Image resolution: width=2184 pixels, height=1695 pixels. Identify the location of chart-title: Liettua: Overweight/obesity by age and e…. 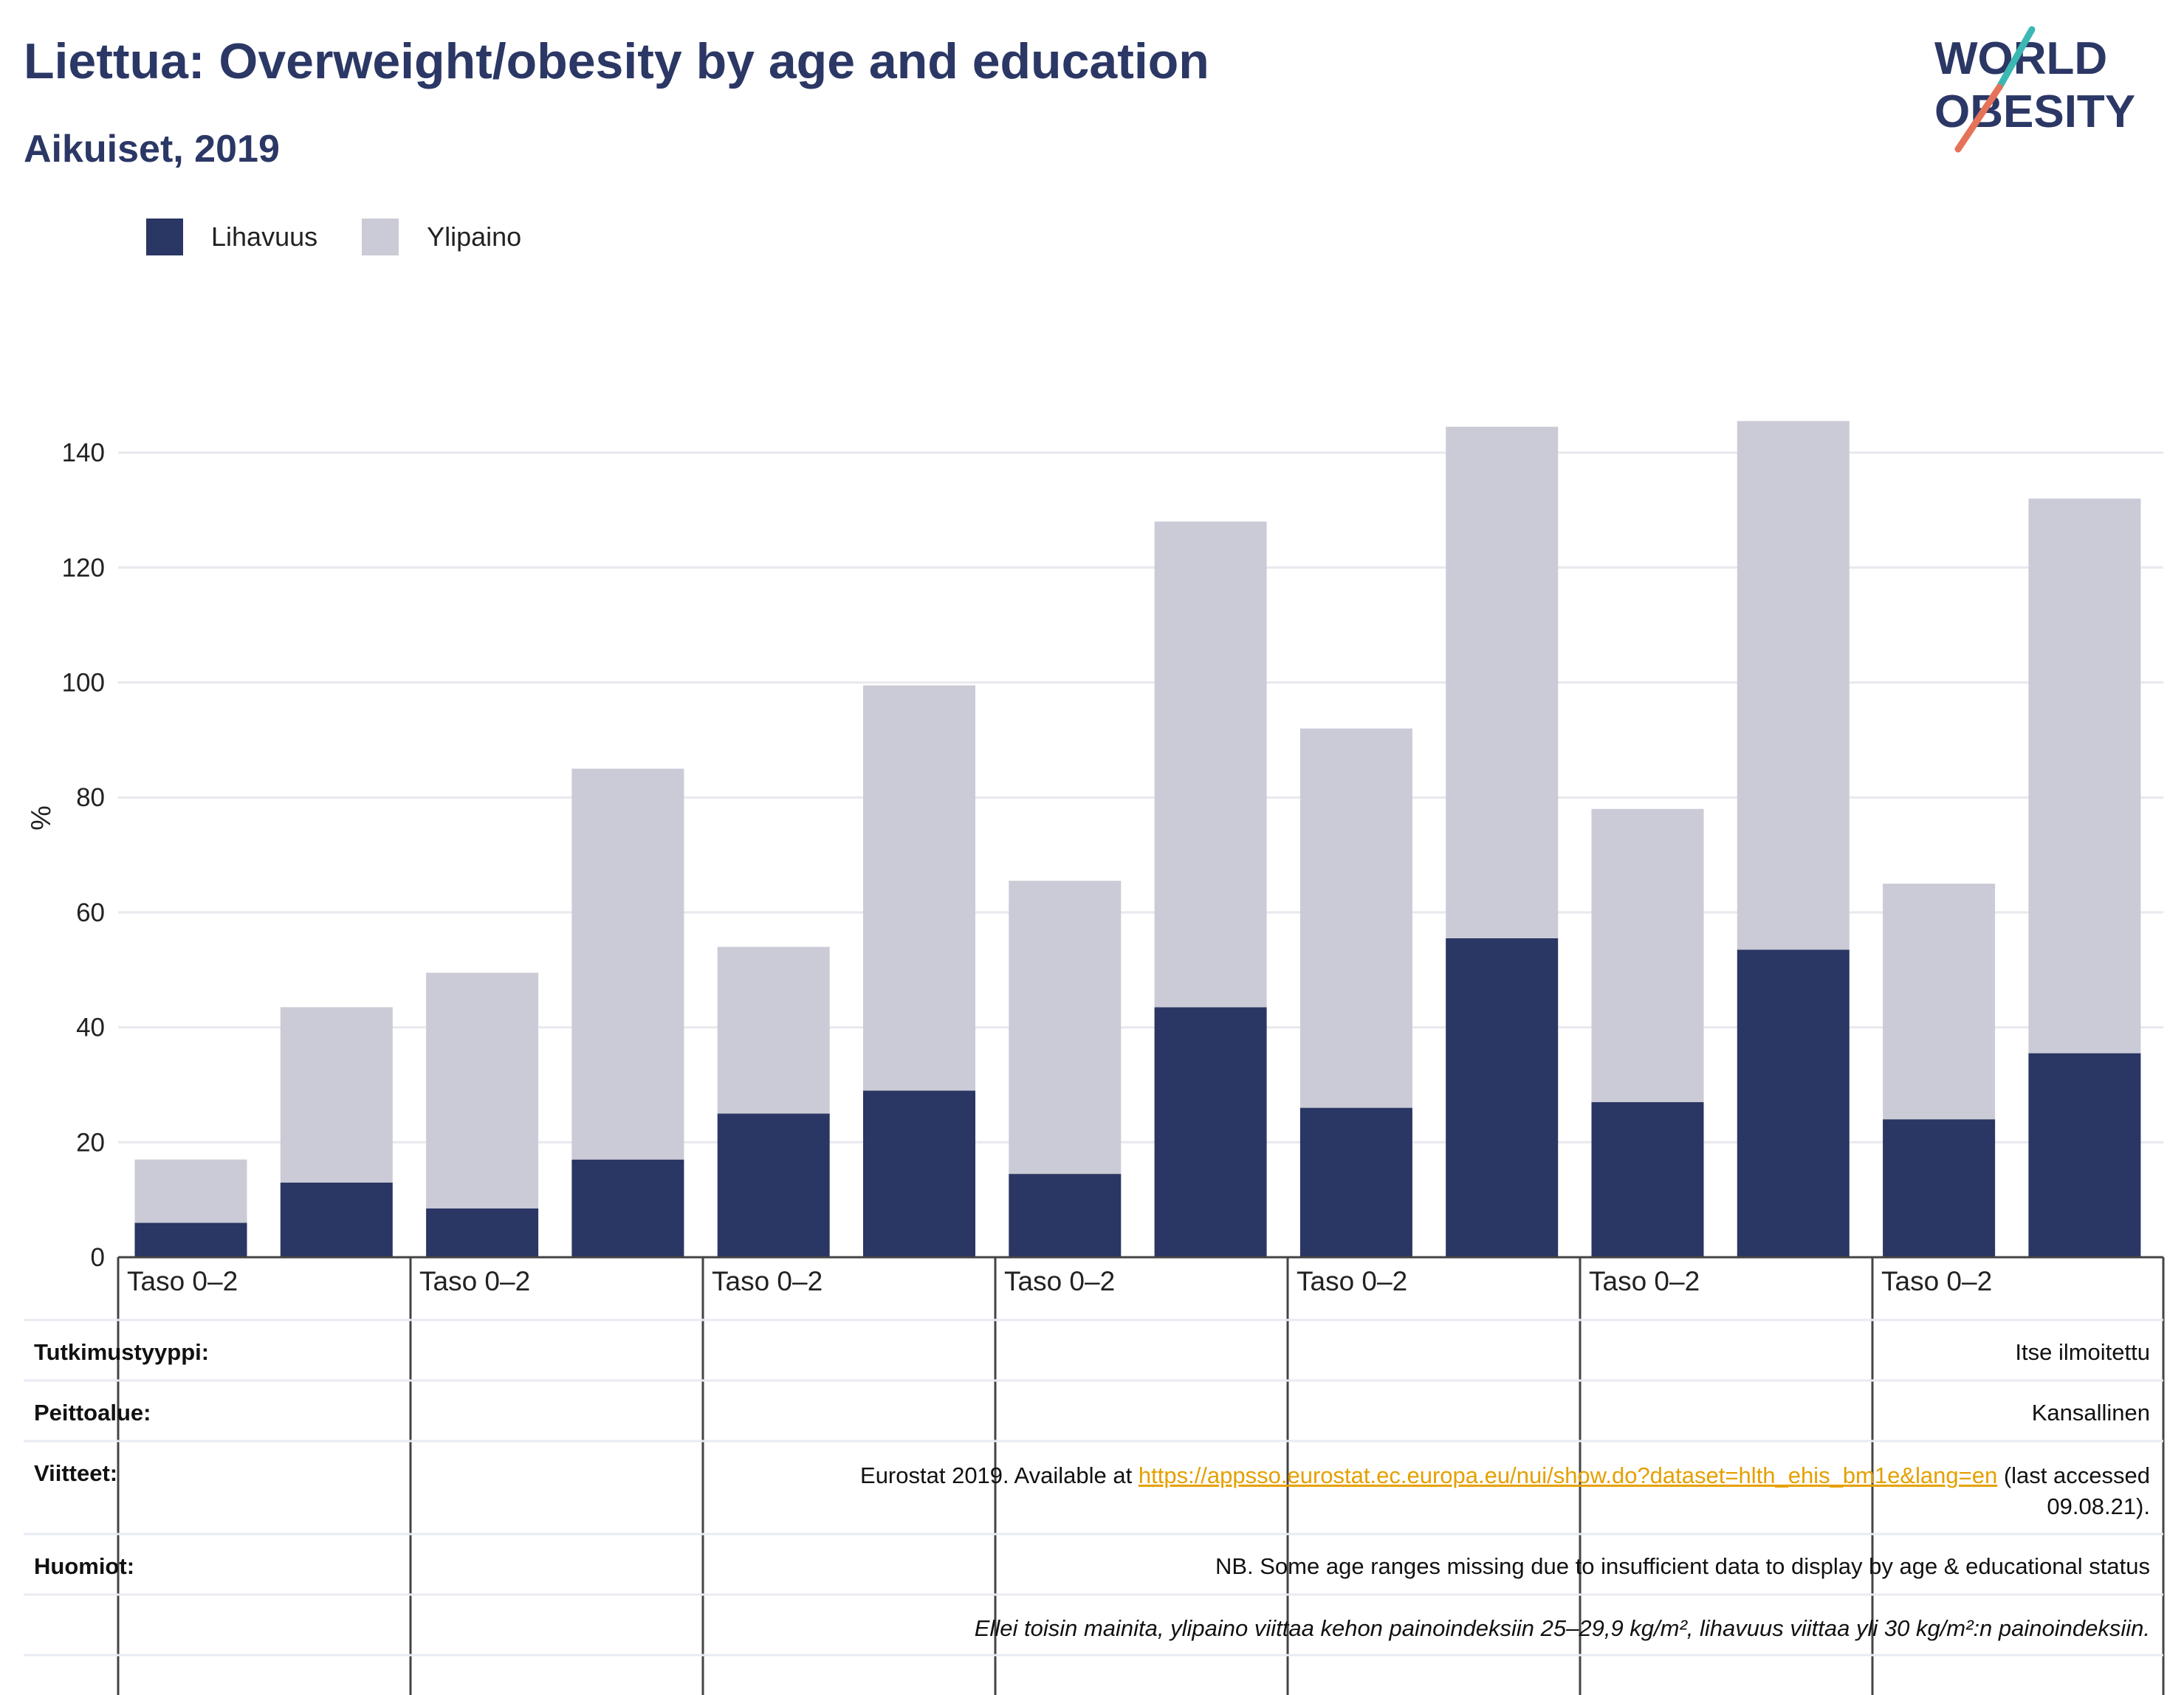
(616, 61).